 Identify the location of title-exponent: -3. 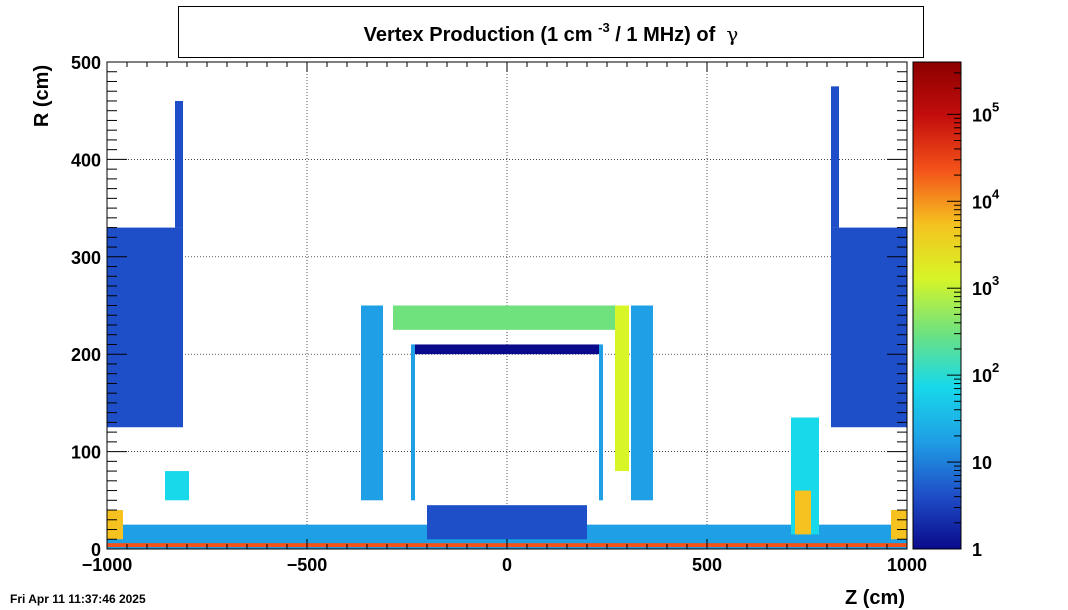
(604, 27).